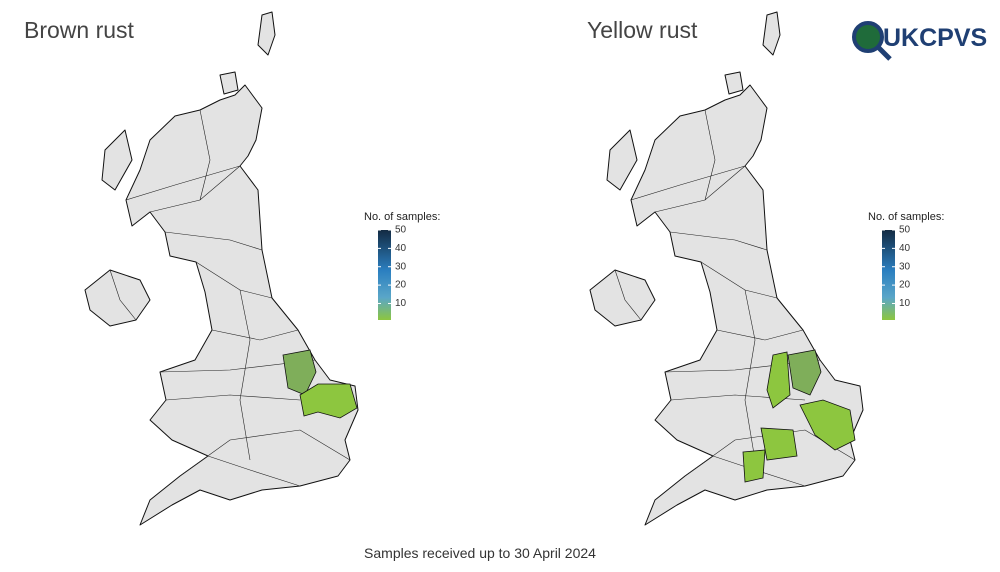  What do you see at coordinates (642, 30) in the screenshot?
I see `map-title: Yellow rust` at bounding box center [642, 30].